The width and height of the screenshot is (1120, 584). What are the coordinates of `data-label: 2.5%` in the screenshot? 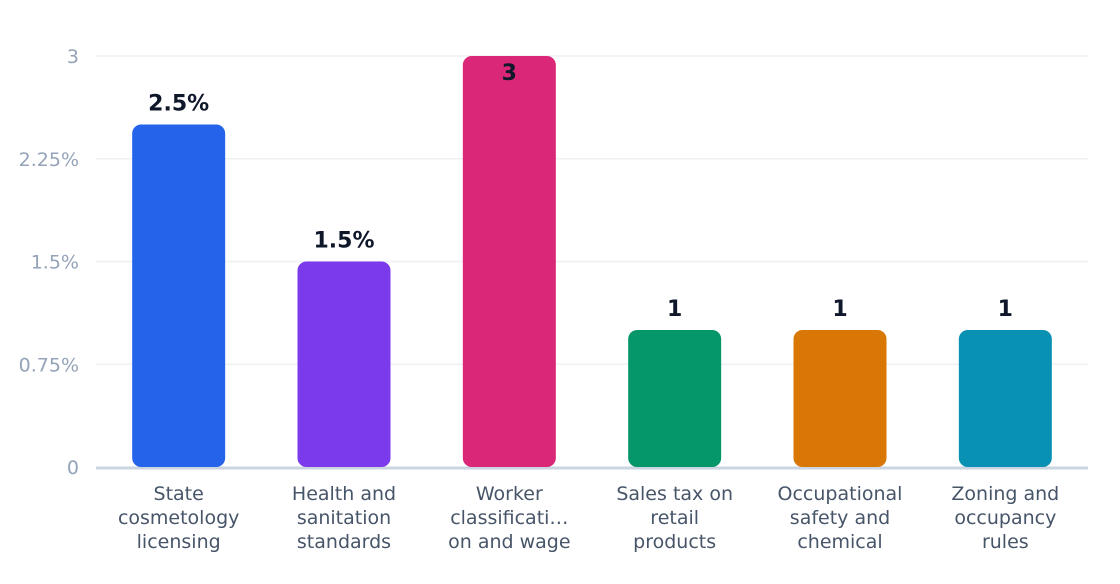 It's located at (178, 104).